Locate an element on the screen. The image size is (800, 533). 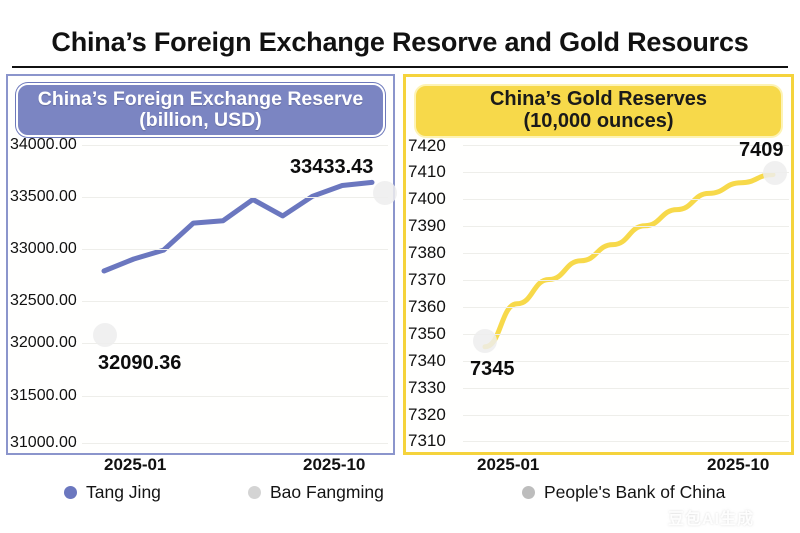
y-tick-fx-3: 32500.00 is located at coordinates (43, 300).